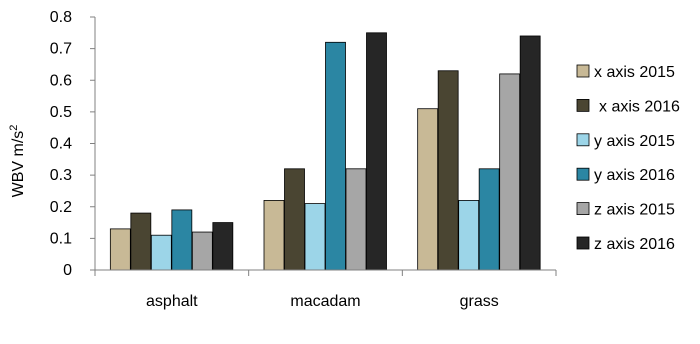  Describe the element at coordinates (202, 251) in the screenshot. I see `bar-asphalt-z-axis-2015` at that location.